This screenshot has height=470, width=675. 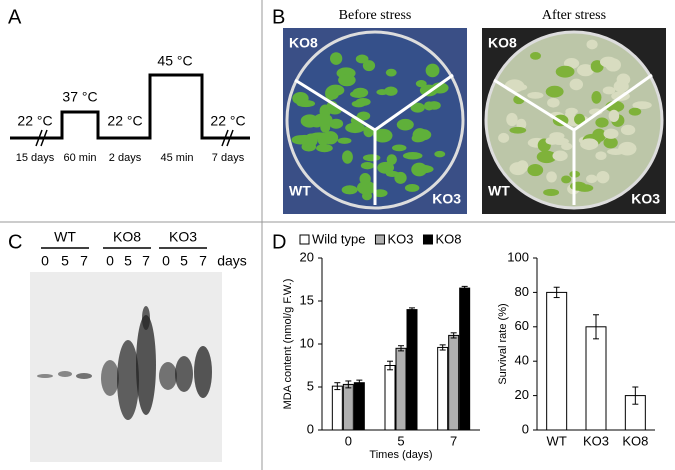 I want to click on duration-label: 15 days, so click(x=35, y=158).